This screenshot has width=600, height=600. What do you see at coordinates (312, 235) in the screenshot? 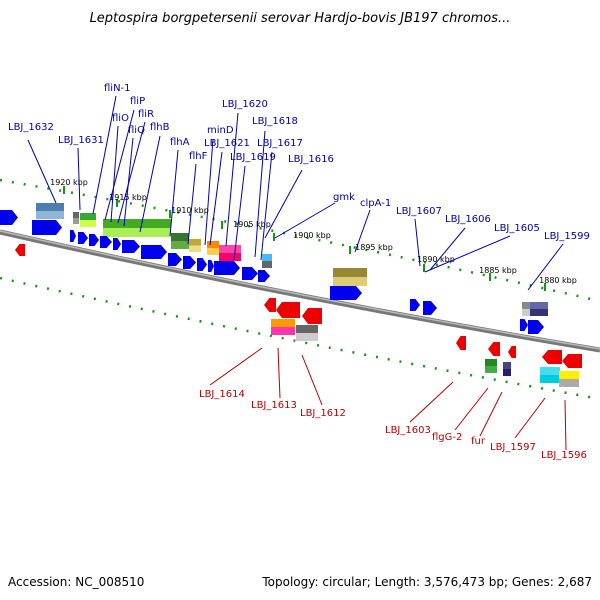
I see `scale-label: 1900 kbp` at bounding box center [312, 235].